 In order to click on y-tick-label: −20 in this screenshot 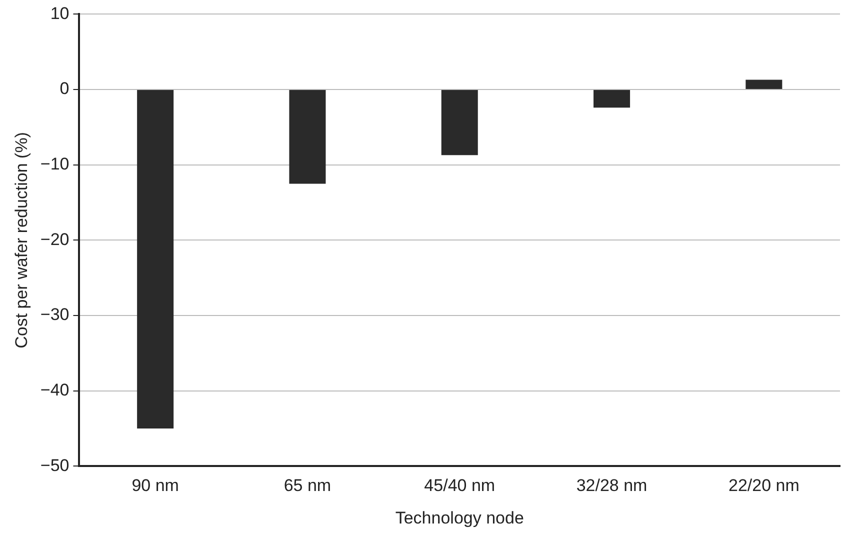, I will do `click(55, 239)`.